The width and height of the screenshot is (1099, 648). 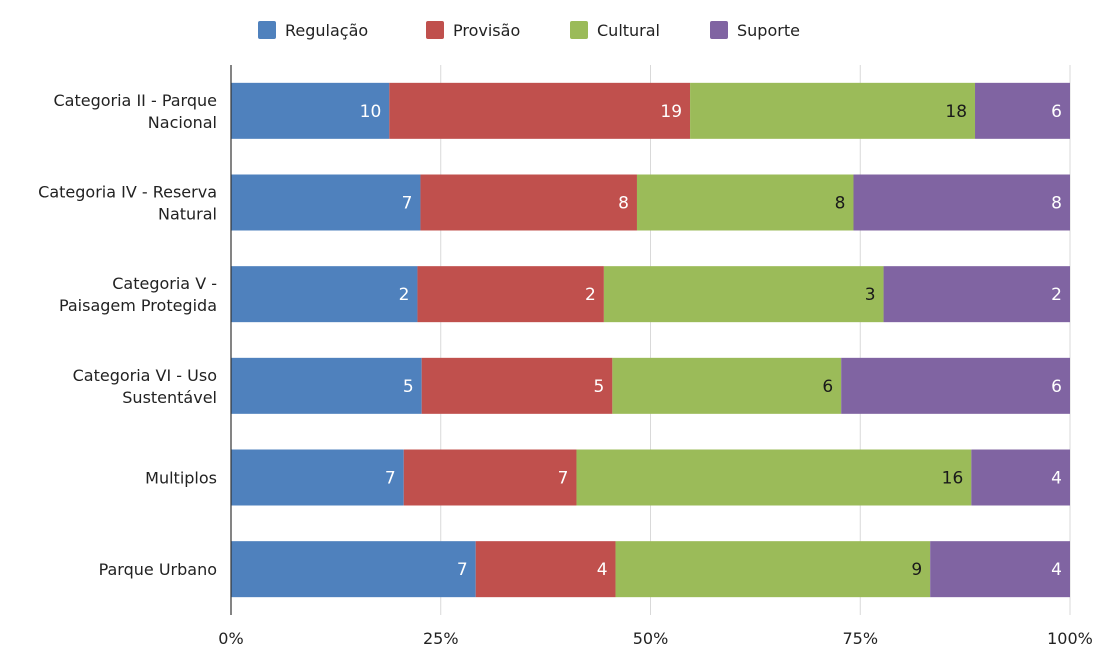 I want to click on x-tick-label: 50%, so click(x=651, y=638).